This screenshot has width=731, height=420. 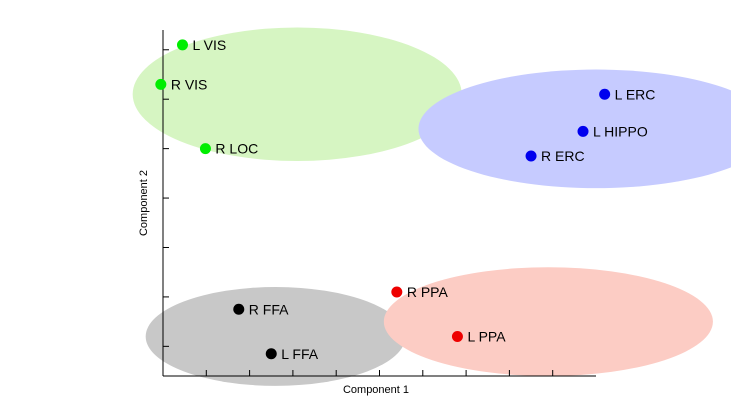 What do you see at coordinates (299, 354) in the screenshot?
I see `data-point-label: L FFA` at bounding box center [299, 354].